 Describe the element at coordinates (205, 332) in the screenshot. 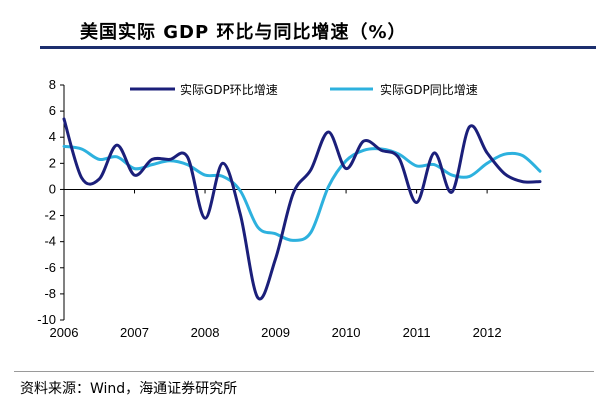

I see `x-tick-label: 2008` at that location.